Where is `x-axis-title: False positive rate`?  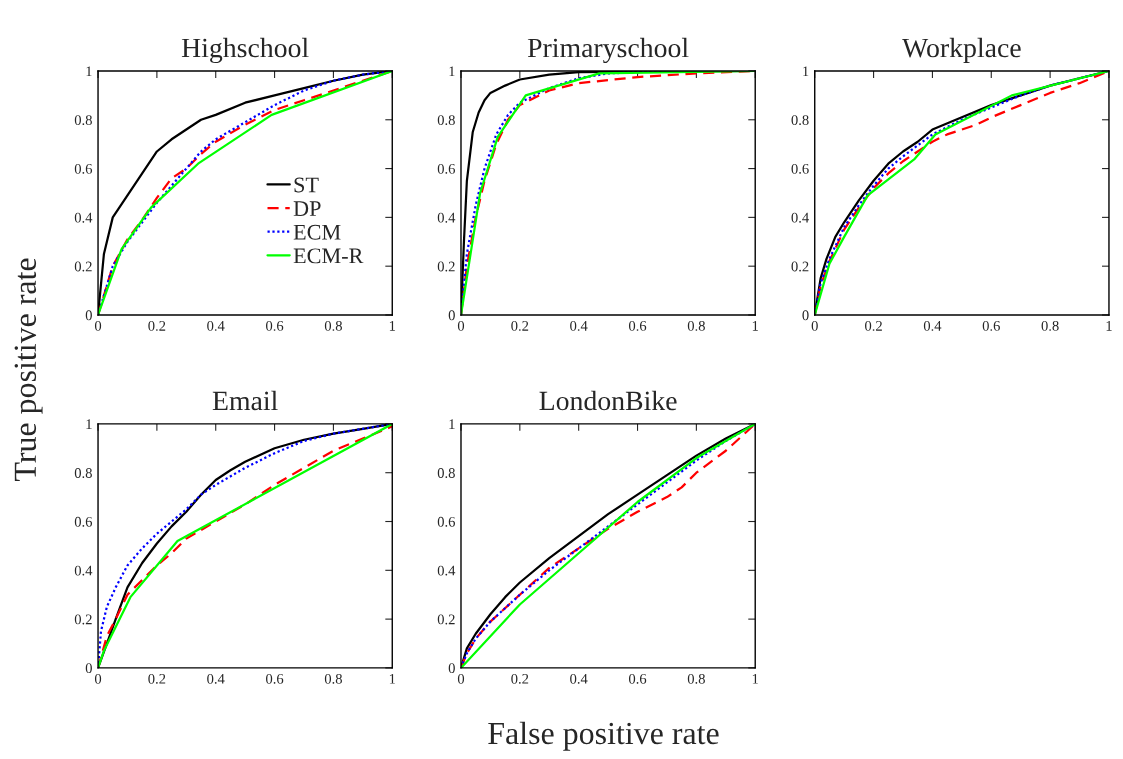
x-axis-title: False positive rate is located at coordinates (603, 736).